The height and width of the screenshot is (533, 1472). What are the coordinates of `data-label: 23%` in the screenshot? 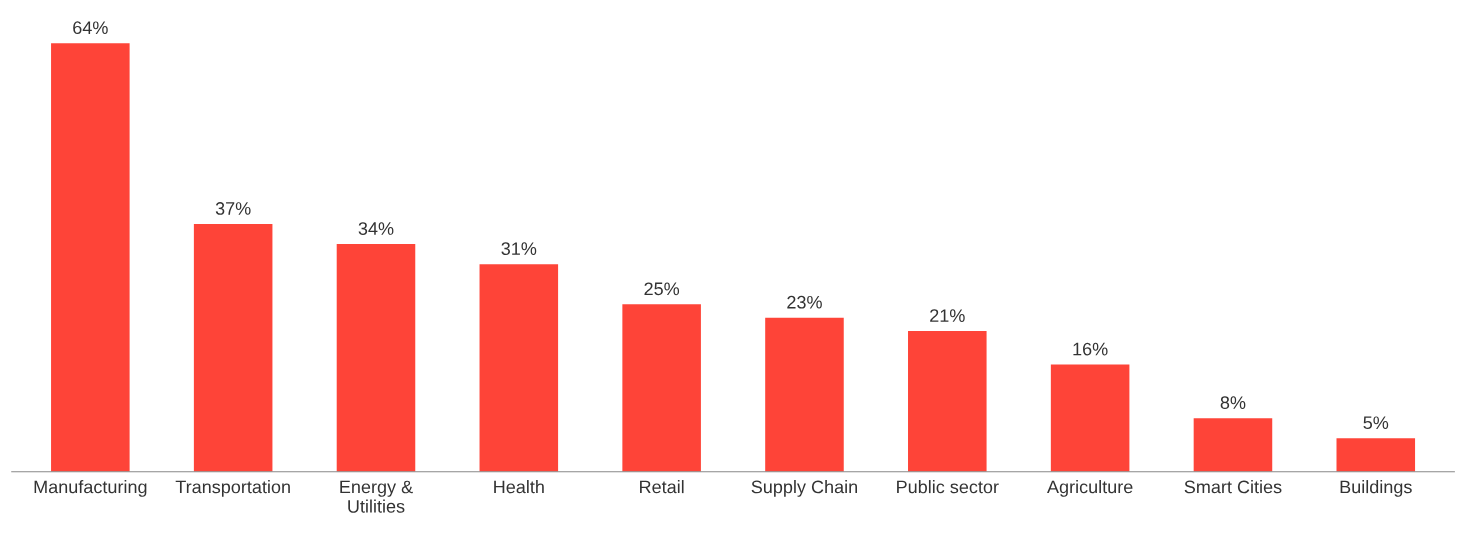 It's located at (804, 302).